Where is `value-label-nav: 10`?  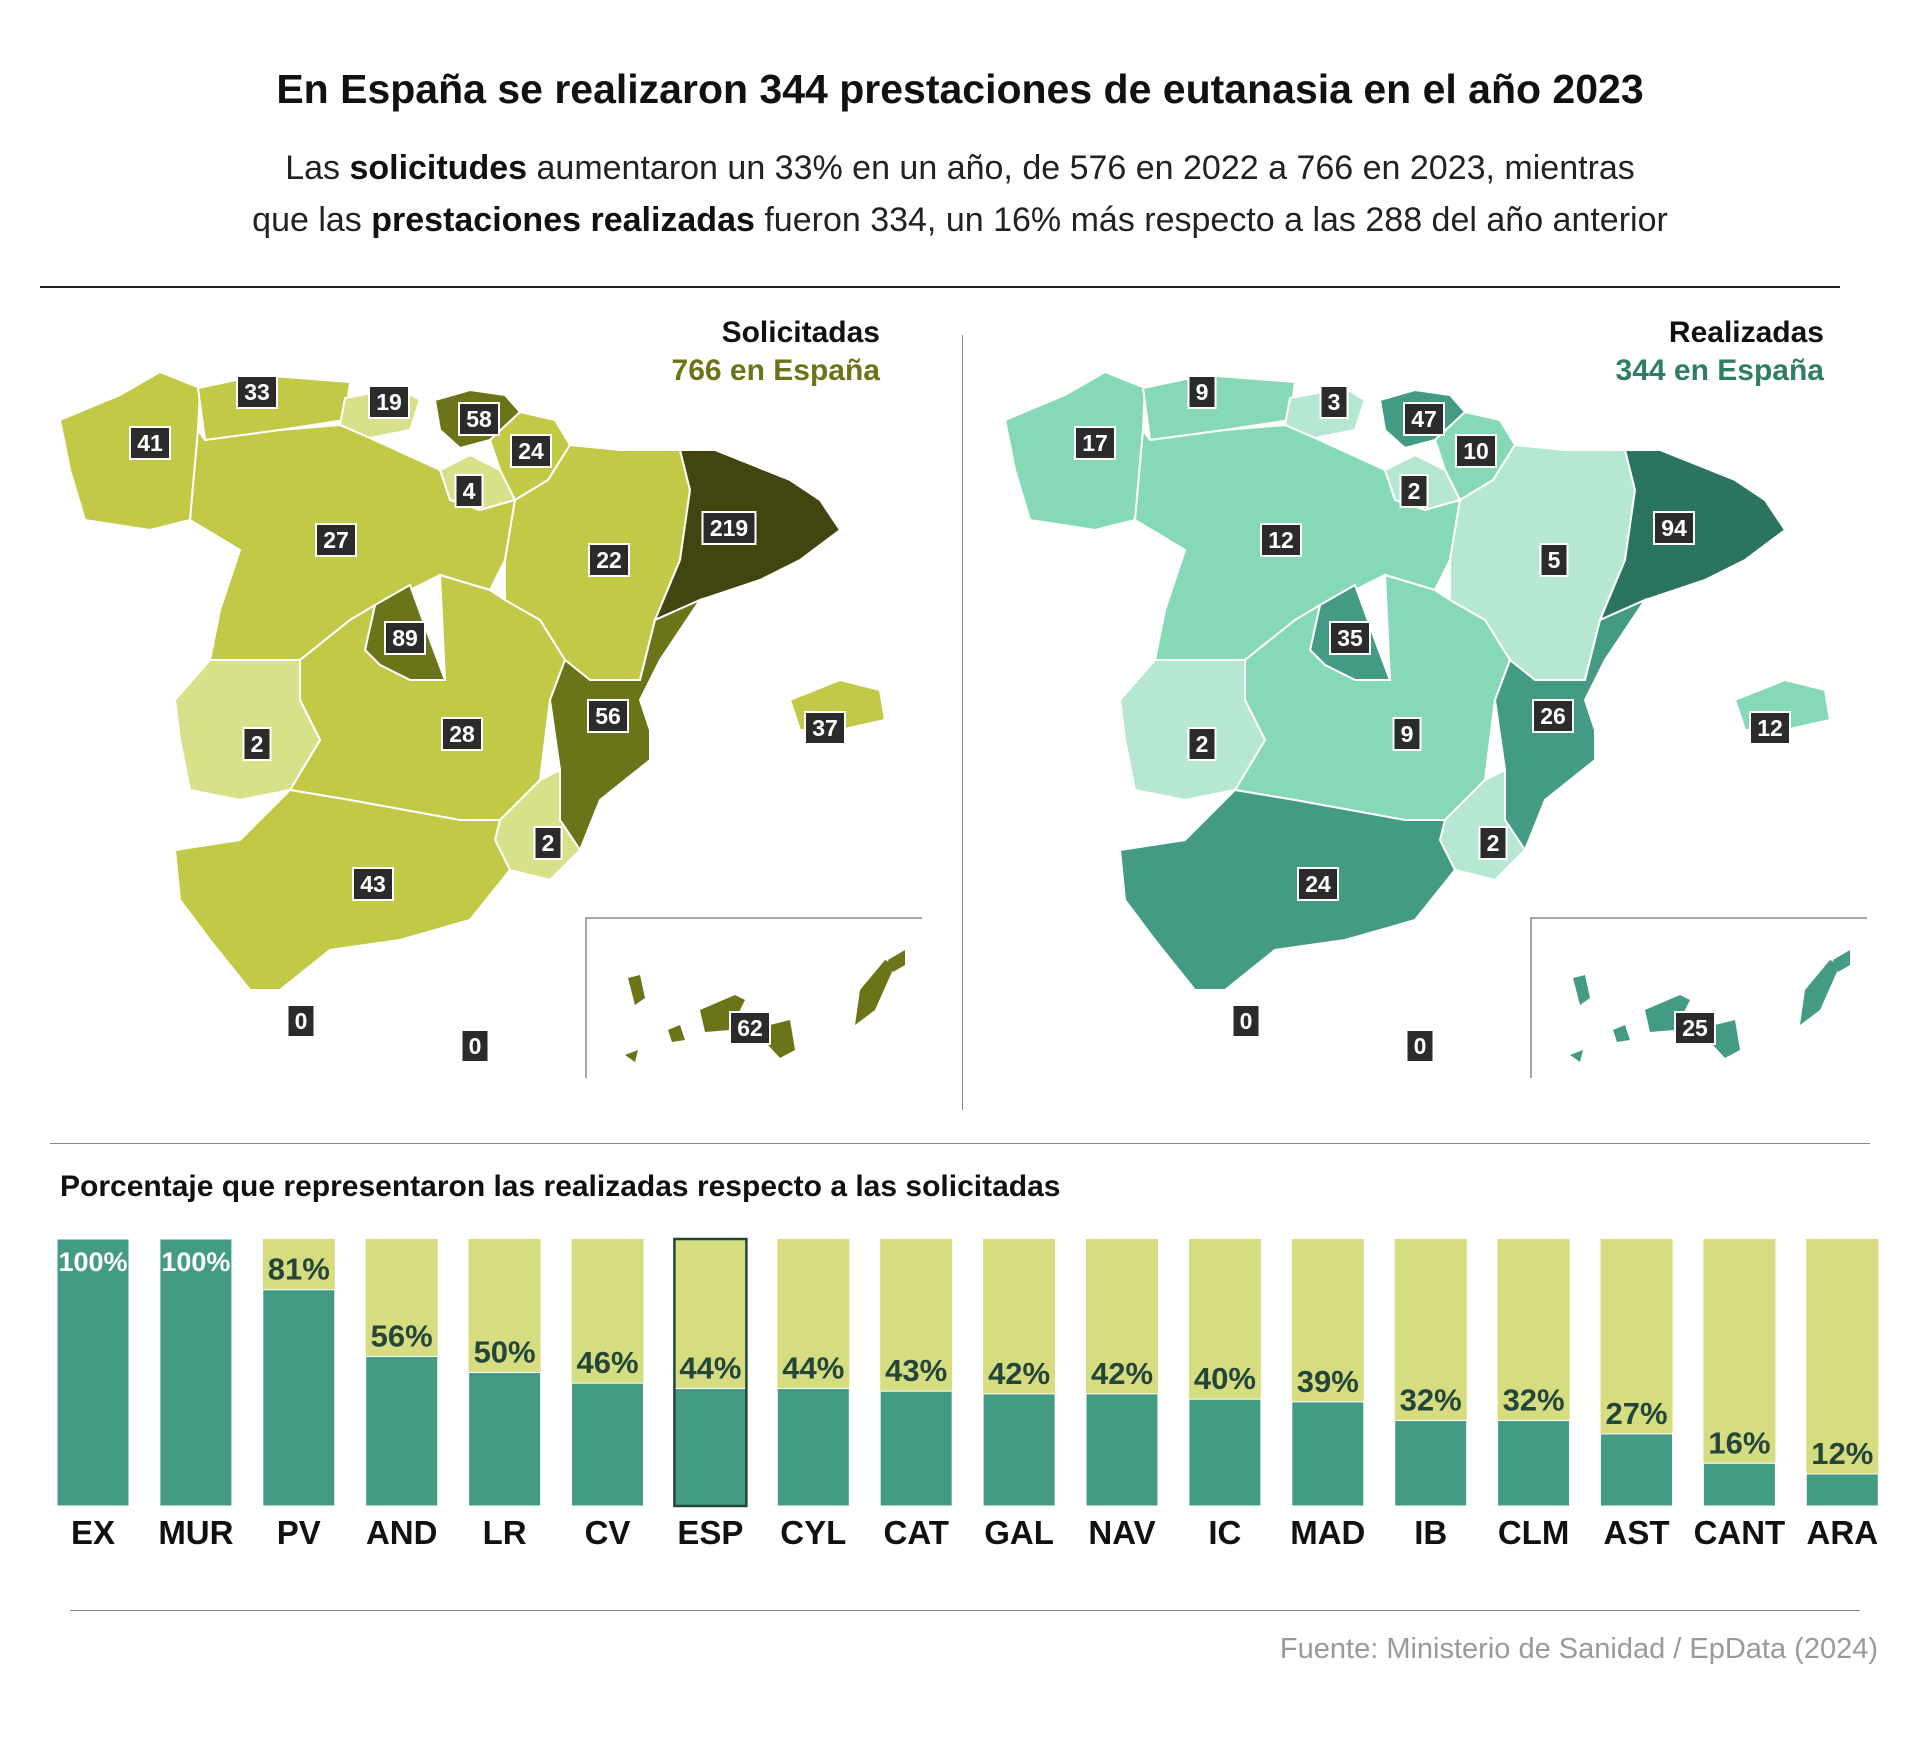
value-label-nav: 10 is located at coordinates (1476, 451).